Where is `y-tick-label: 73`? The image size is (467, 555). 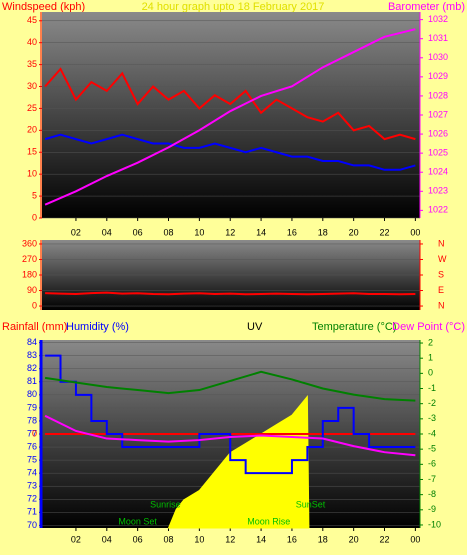
y-tick-label: 73 is located at coordinates (32, 486).